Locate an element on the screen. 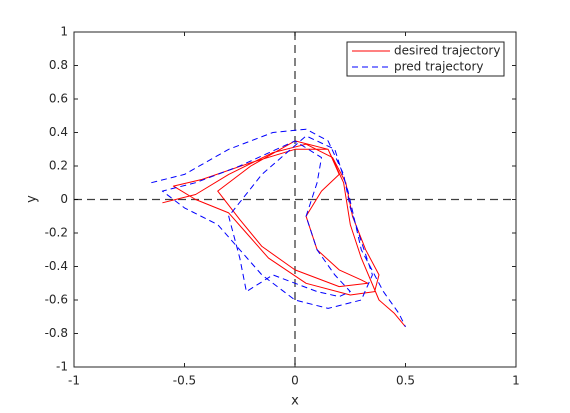 This screenshot has height=413, width=570. legend-label: desired trajectory is located at coordinates (447, 51).